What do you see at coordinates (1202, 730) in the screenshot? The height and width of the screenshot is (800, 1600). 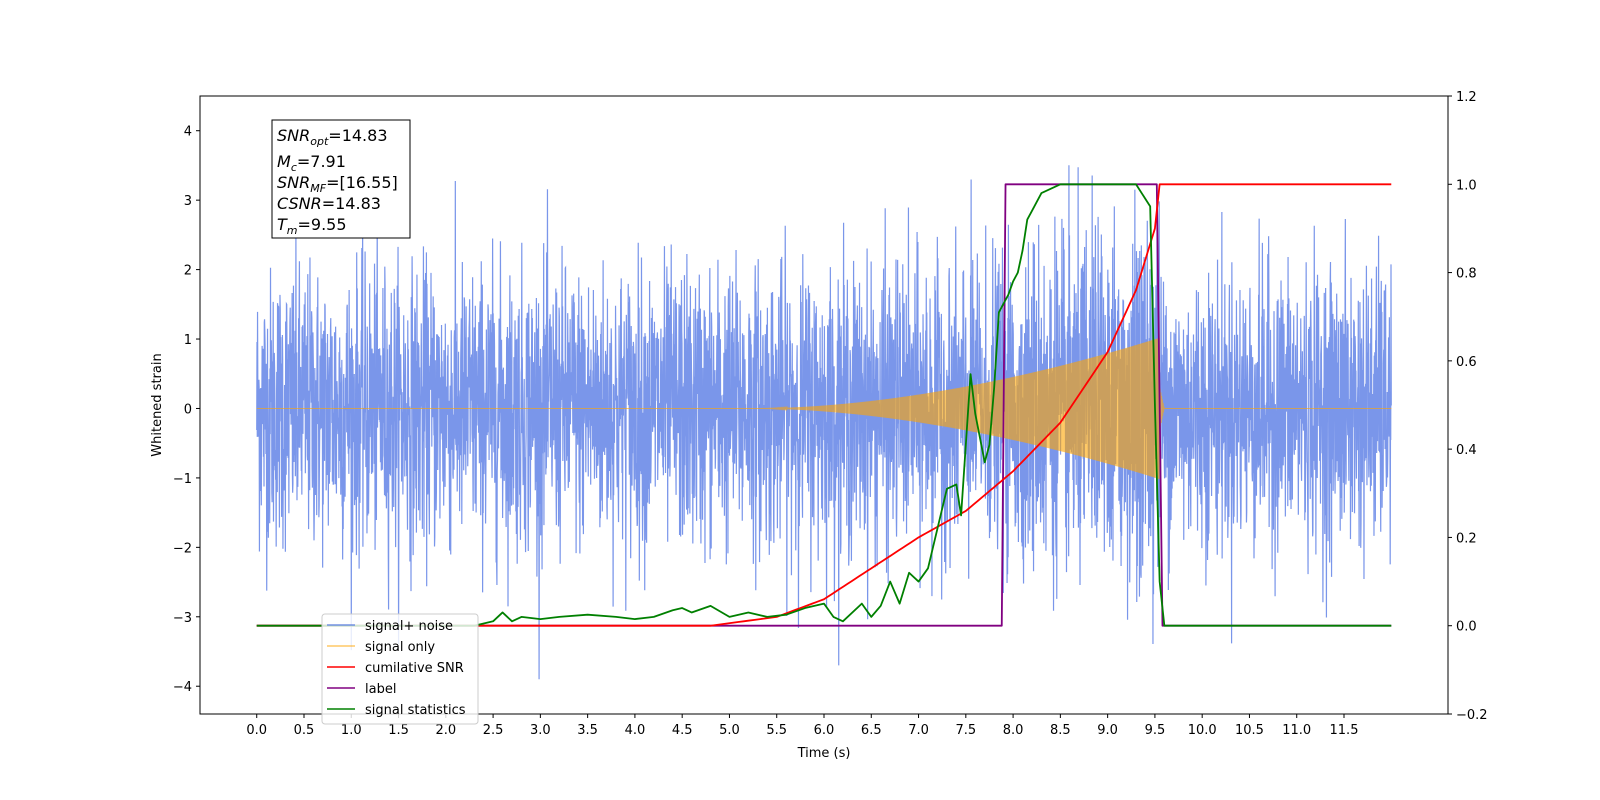 I see `x-tick-label: 10.0` at bounding box center [1202, 730].